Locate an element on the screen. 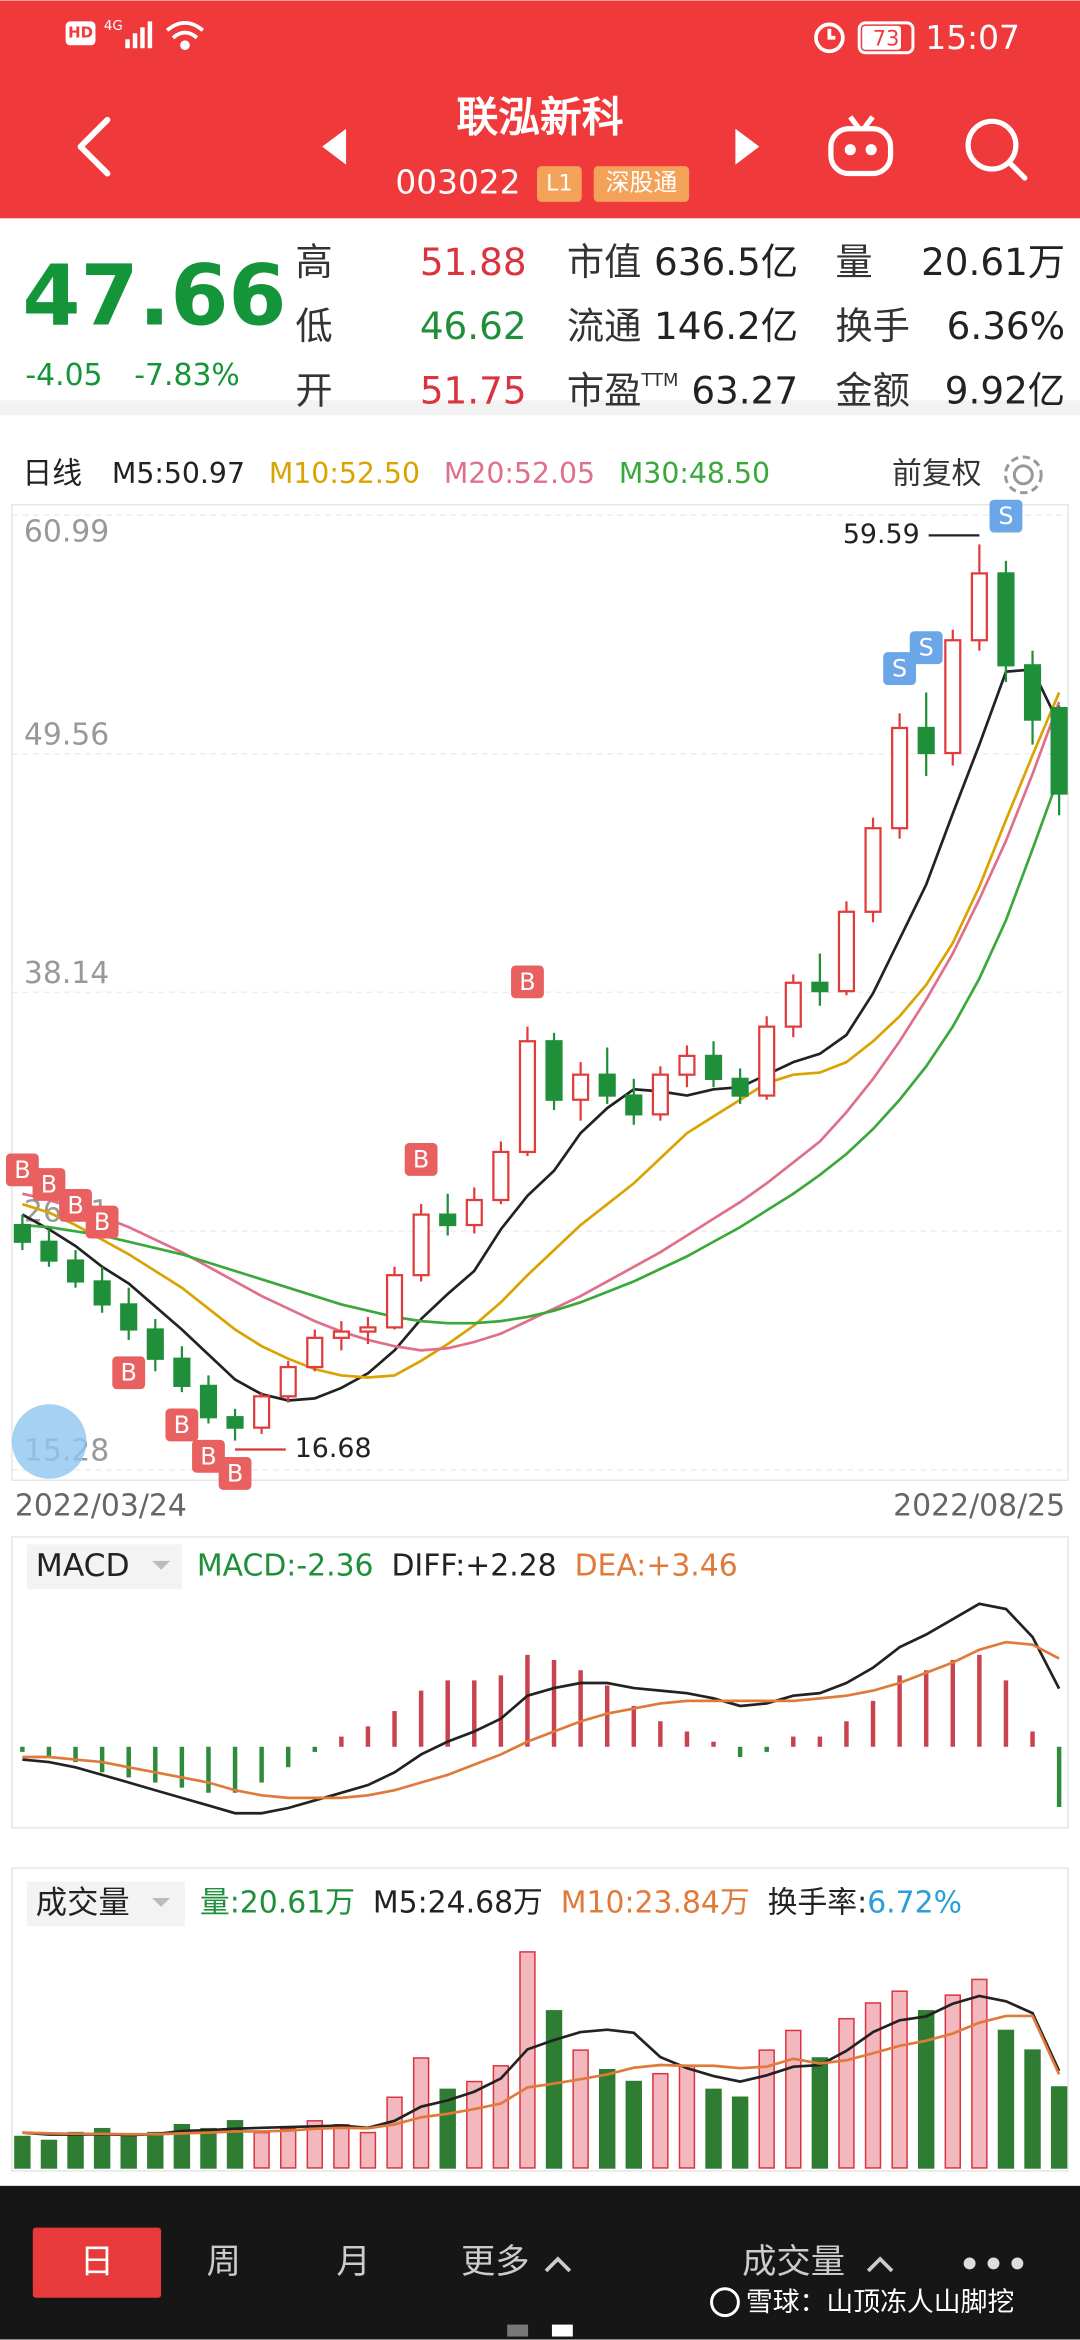  battery-level is located at coordinates (881, 37).